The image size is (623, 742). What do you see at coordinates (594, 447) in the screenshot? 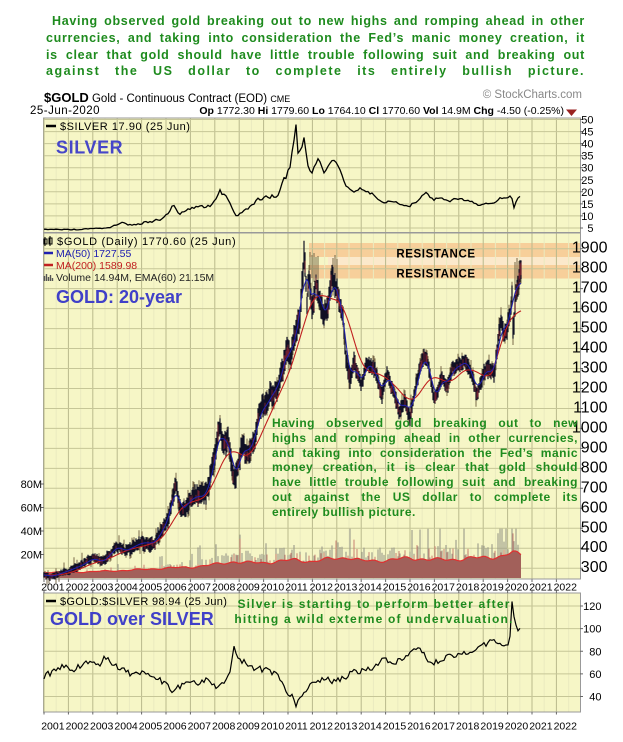
I see `svg-text: 900` at bounding box center [594, 447].